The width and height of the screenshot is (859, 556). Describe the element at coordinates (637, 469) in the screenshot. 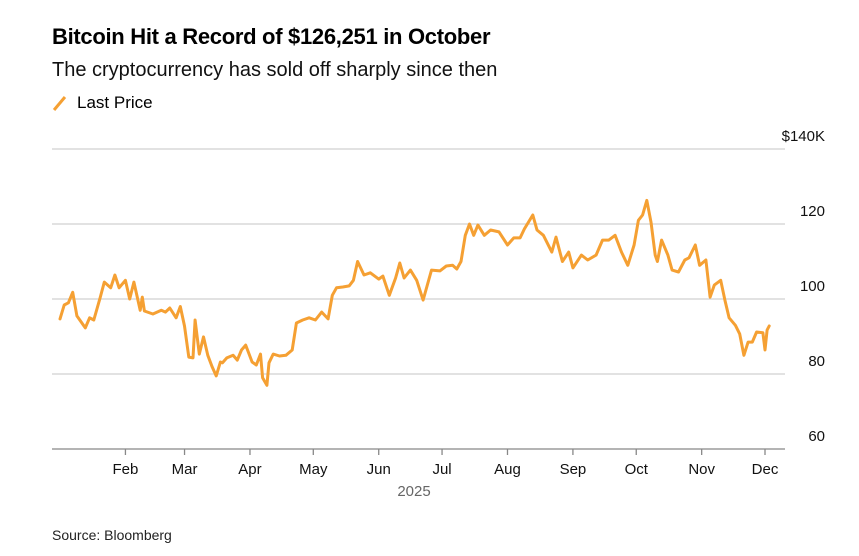

I see `x-tick-label: Oct` at that location.